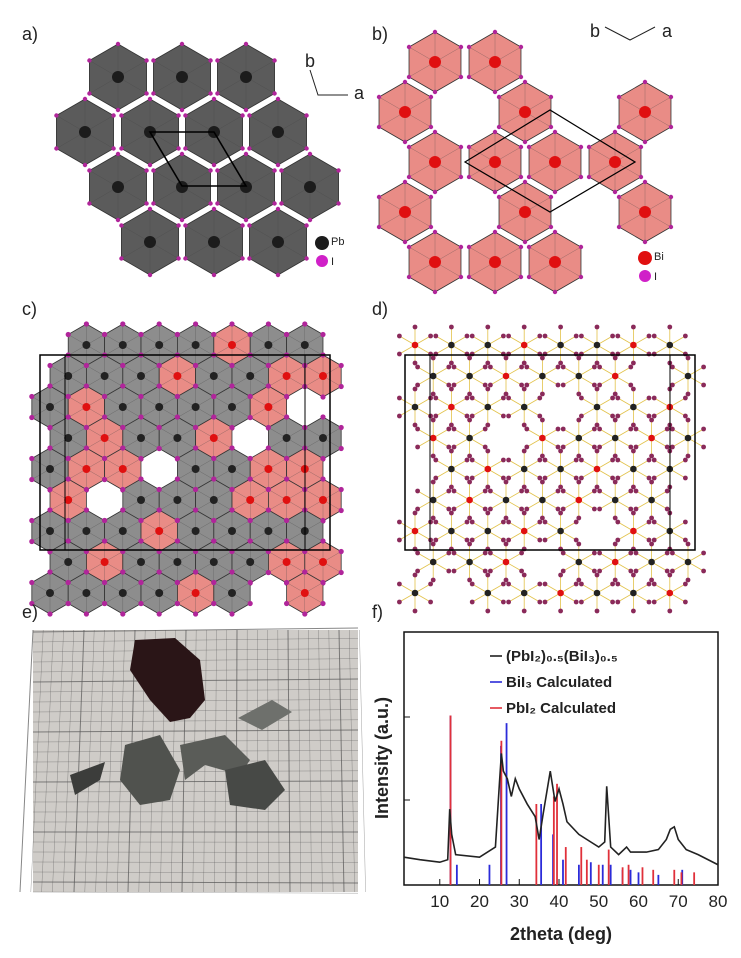  I want to click on axis-arrow, so click(329, 82).